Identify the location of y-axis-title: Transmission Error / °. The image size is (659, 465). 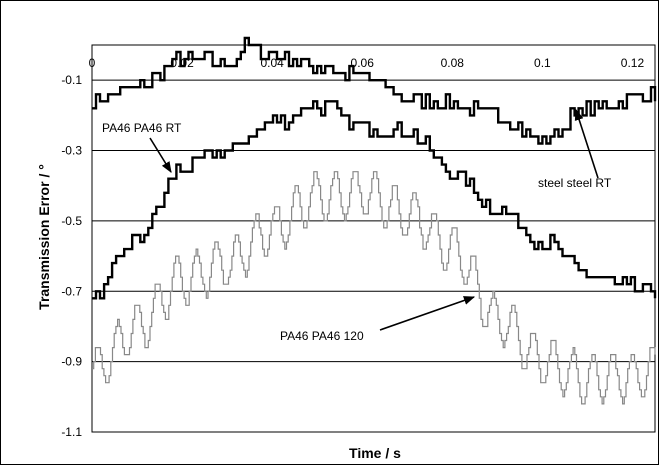
(44, 237).